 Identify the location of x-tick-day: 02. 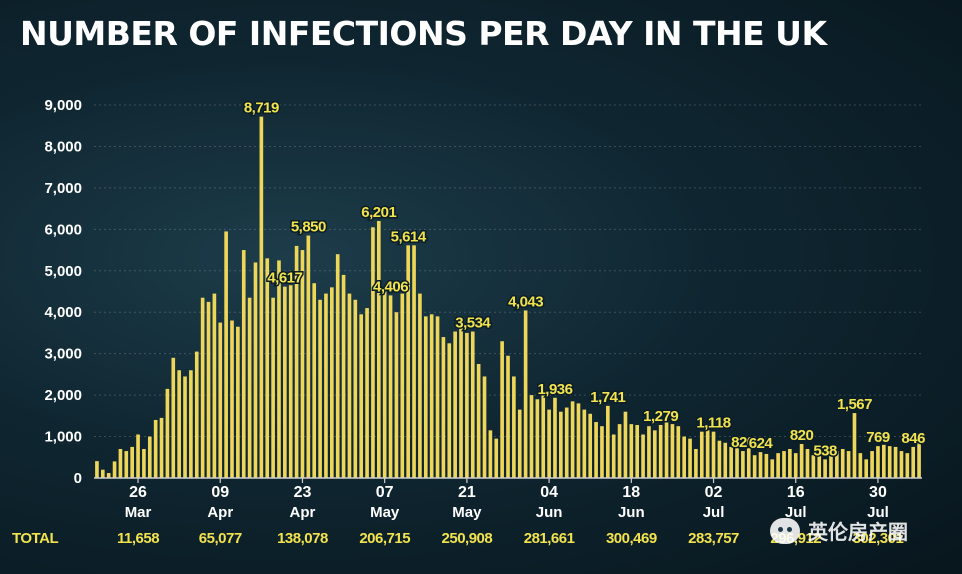
(714, 492).